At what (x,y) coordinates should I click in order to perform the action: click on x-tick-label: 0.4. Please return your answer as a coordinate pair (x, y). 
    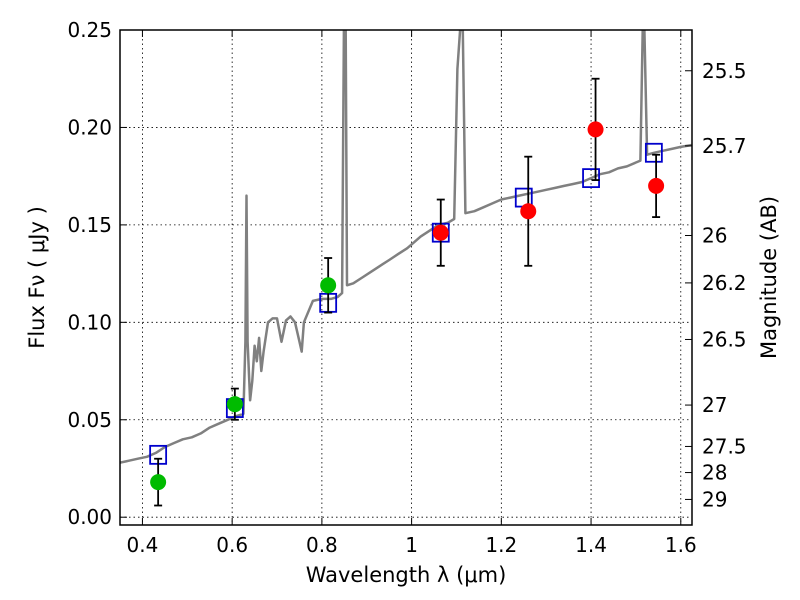
    Looking at the image, I should click on (143, 545).